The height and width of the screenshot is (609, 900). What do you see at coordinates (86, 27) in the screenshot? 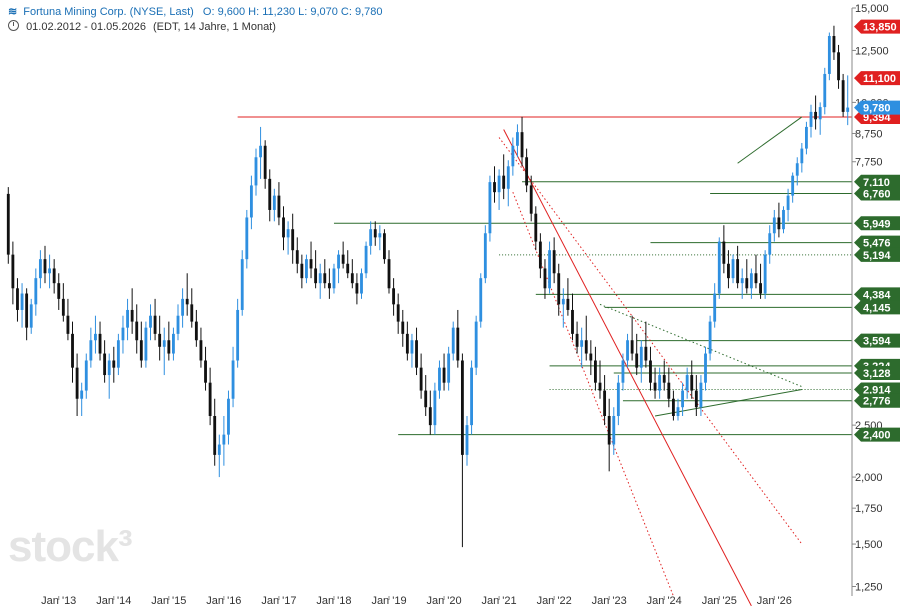
I see `range-text: 01.02.2012 - 01.05.2026` at bounding box center [86, 27].